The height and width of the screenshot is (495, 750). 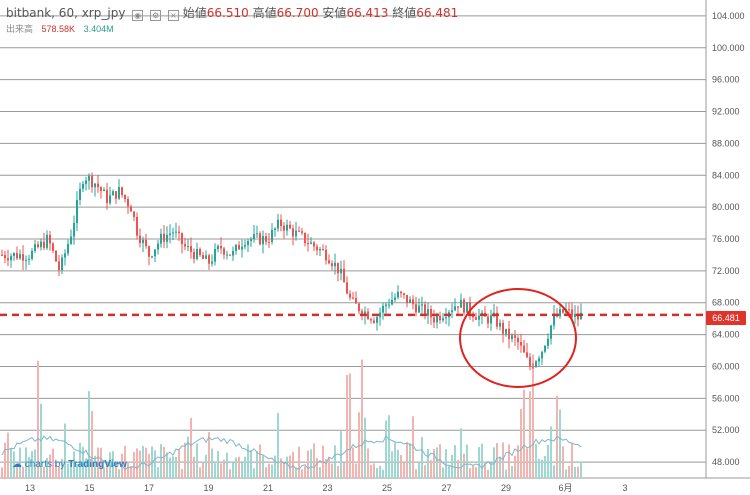 I want to click on price-tick-label: 88.000, so click(x=726, y=143).